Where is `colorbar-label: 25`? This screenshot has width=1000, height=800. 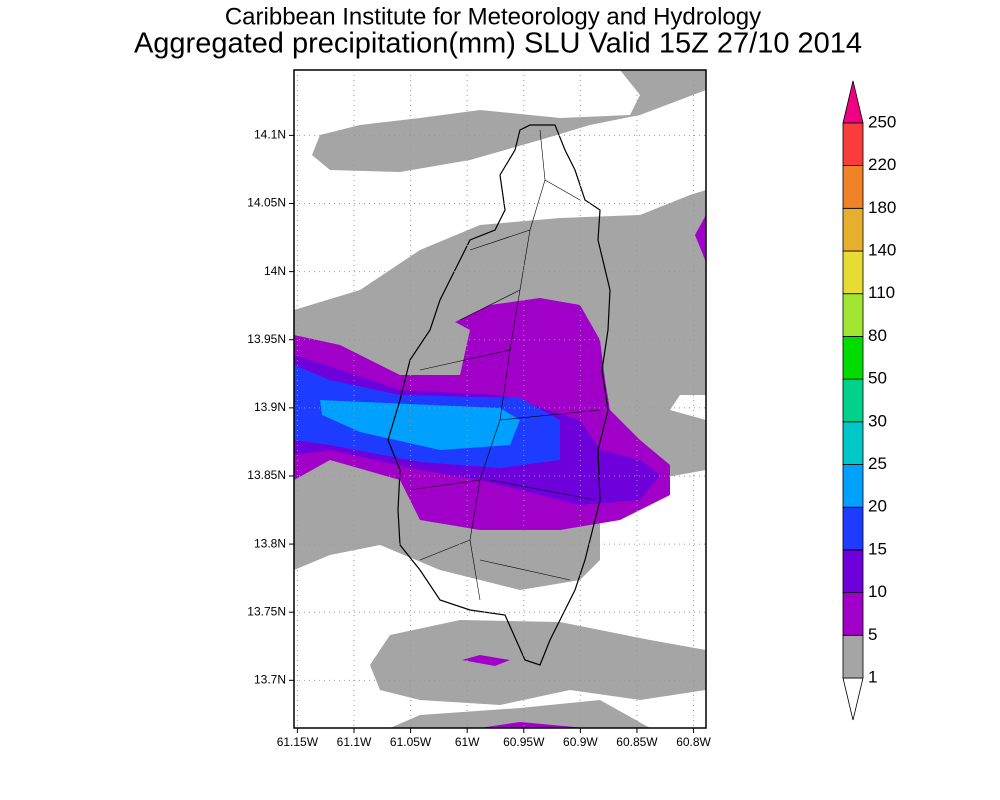
colorbar-label: 25 is located at coordinates (877, 463).